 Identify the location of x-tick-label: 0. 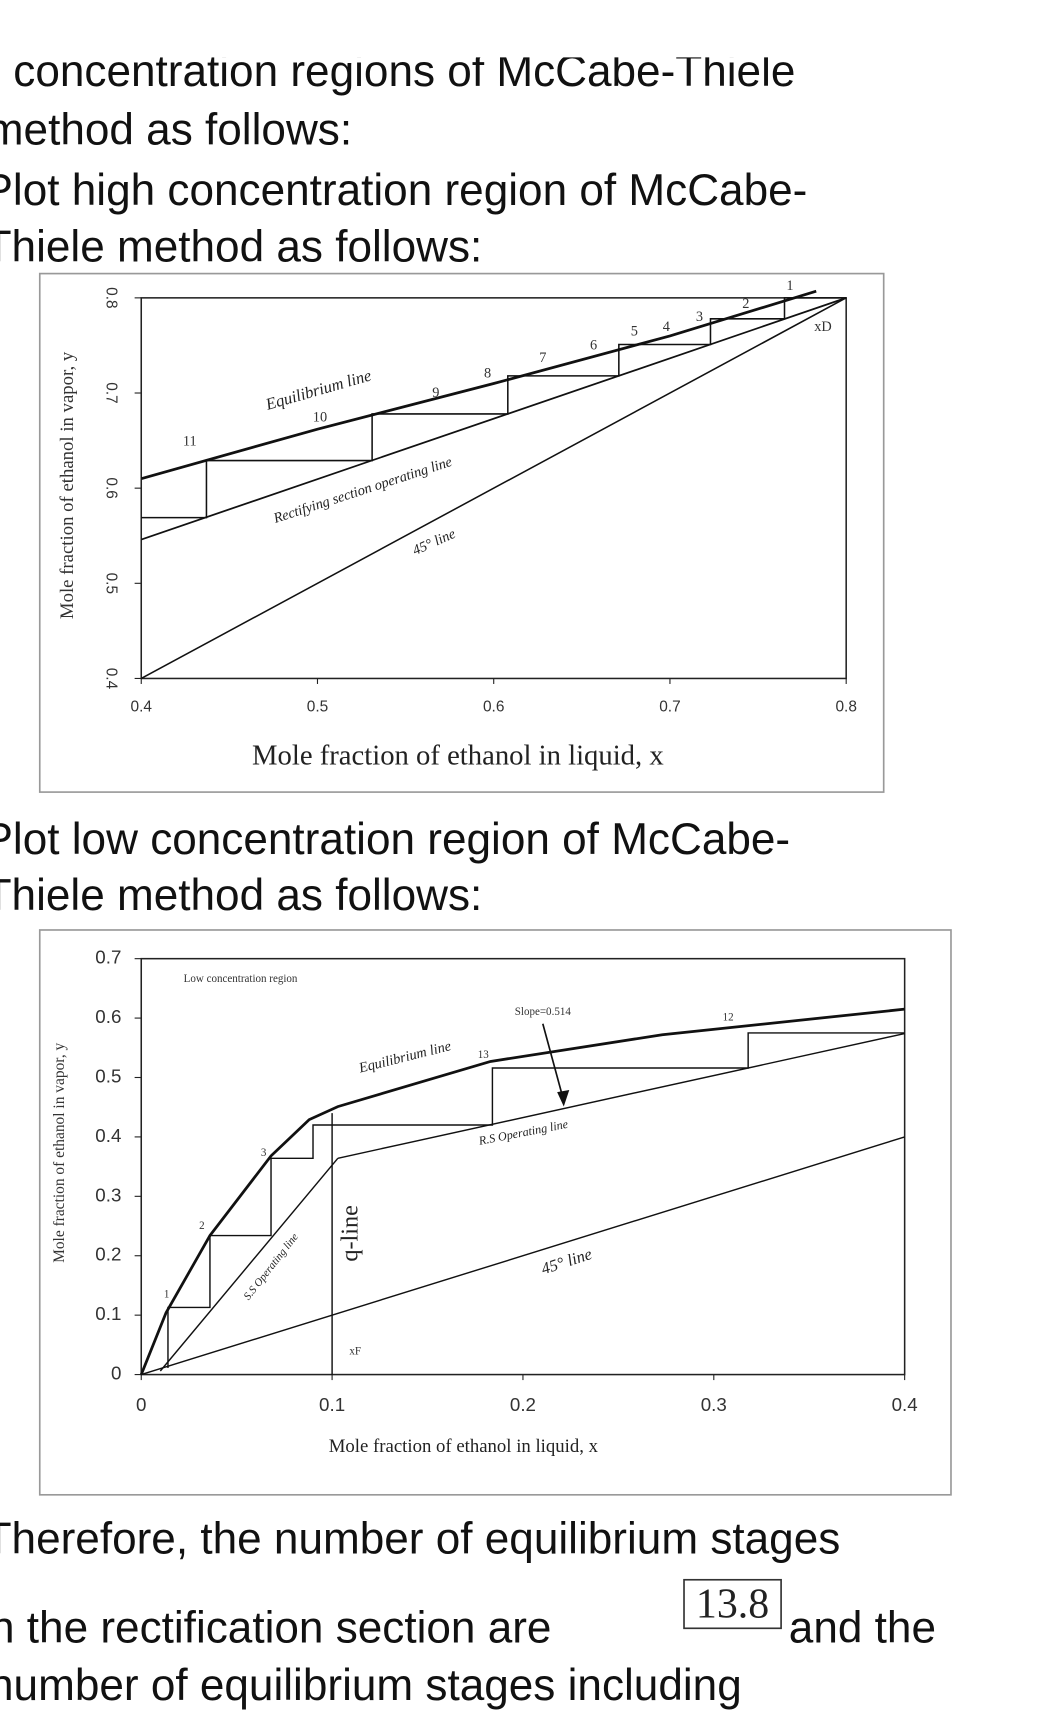
(141, 1404).